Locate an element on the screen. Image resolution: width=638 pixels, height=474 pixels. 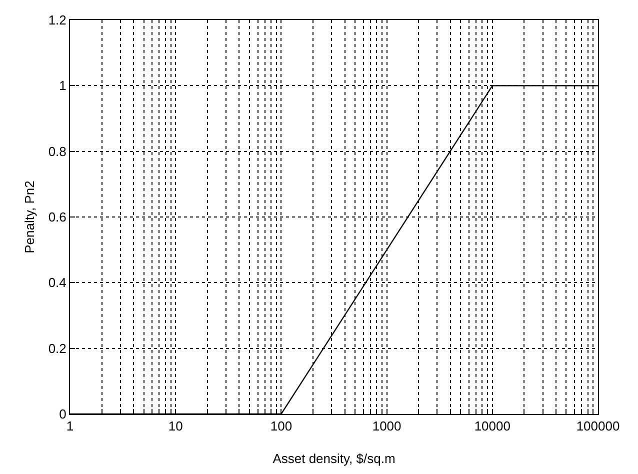
y-tick-label: 1 is located at coordinates (62, 86).